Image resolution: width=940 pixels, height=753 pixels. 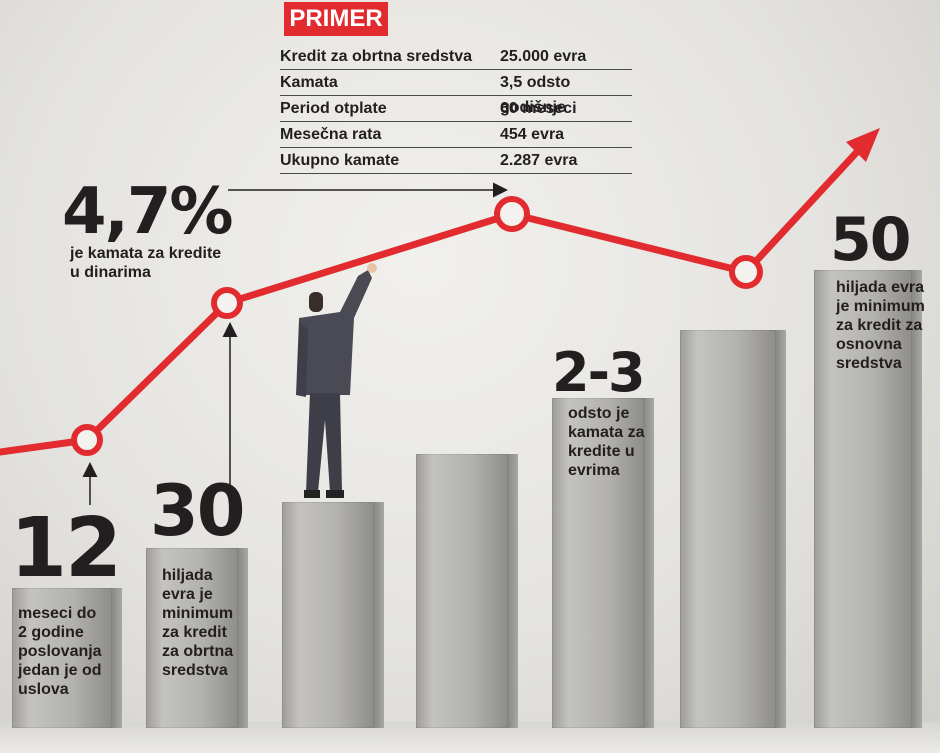 What do you see at coordinates (535, 95) in the screenshot?
I see `example-value: 3,5 odsto godišnje` at bounding box center [535, 95].